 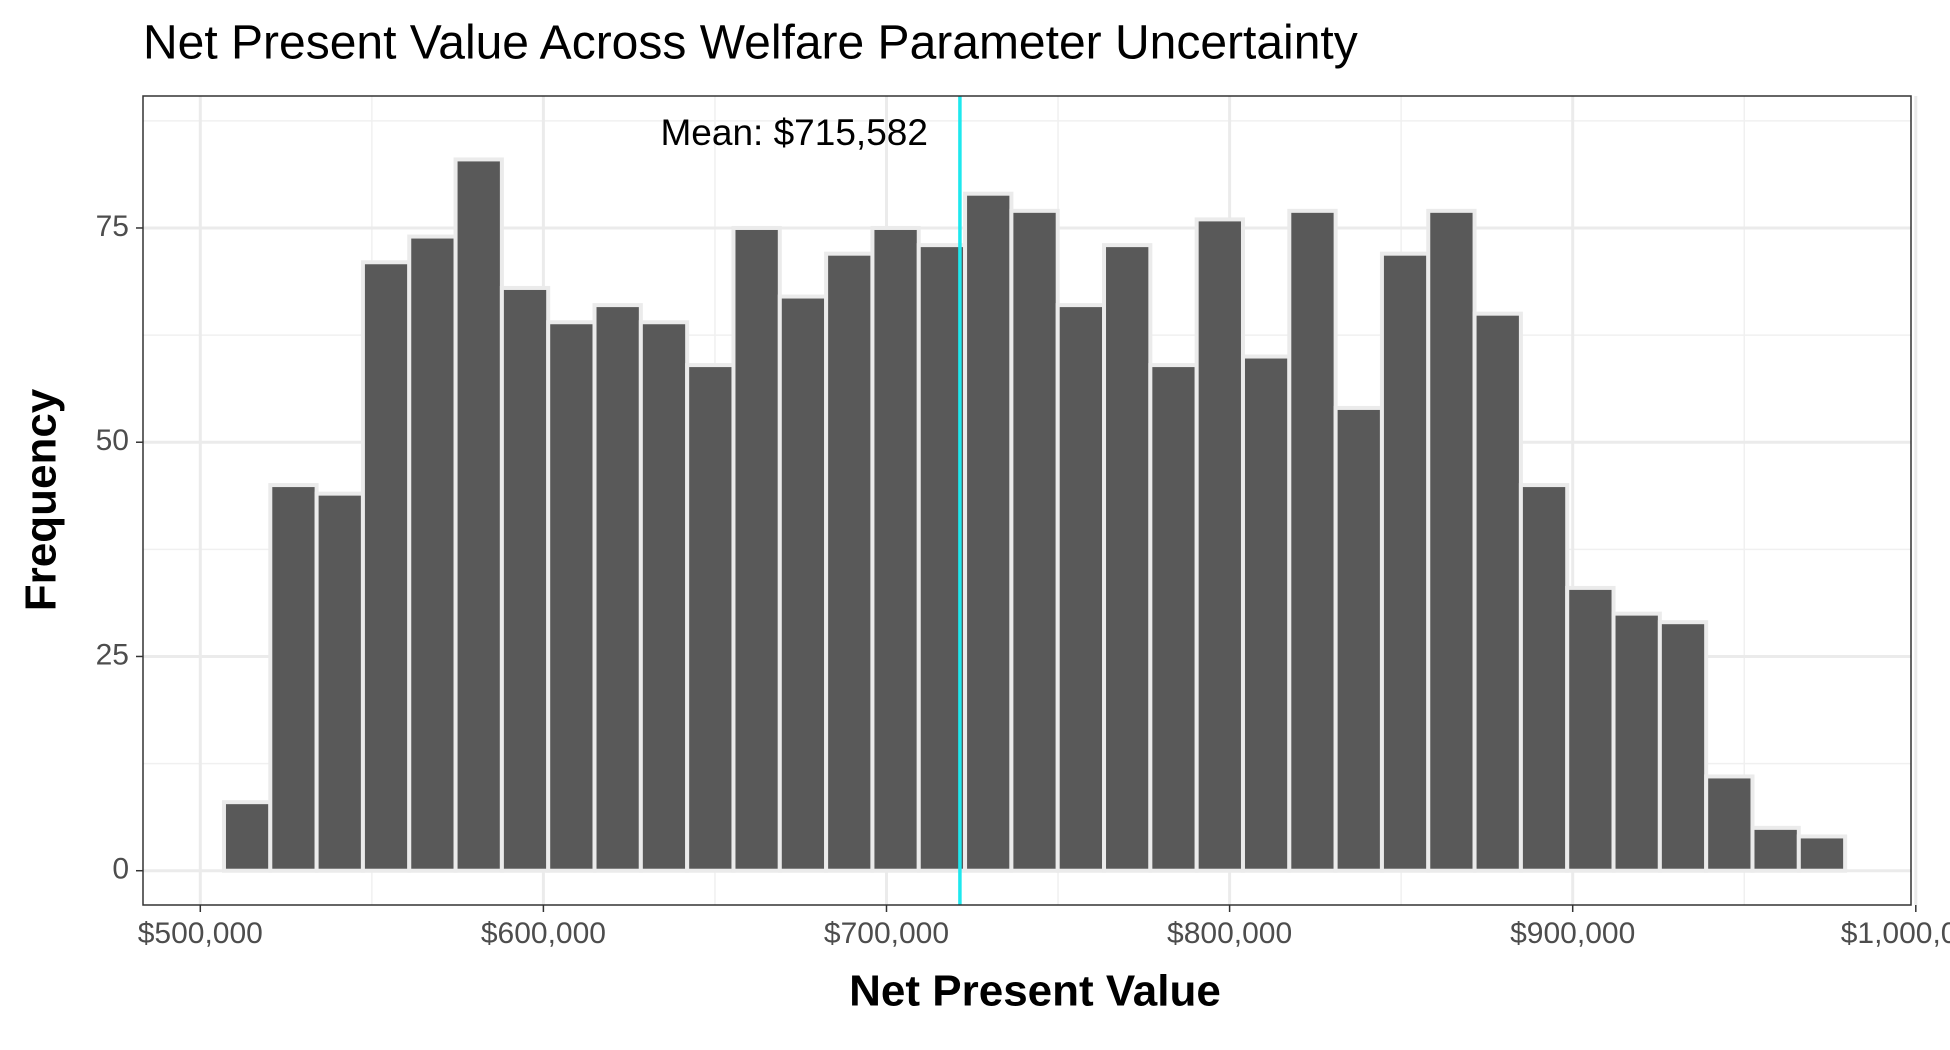 What do you see at coordinates (1572, 933) in the screenshot?
I see `x-tick-label: $900,000` at bounding box center [1572, 933].